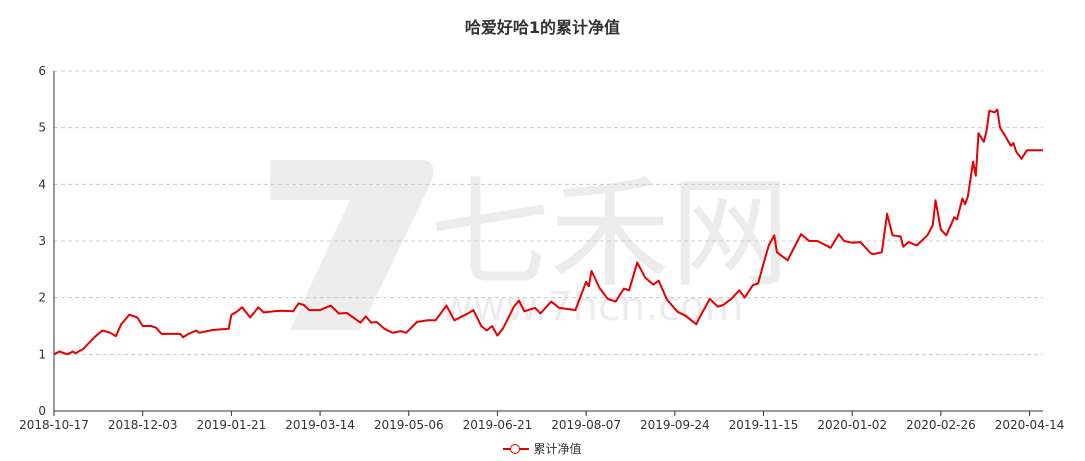 This screenshot has width=1085, height=461. What do you see at coordinates (516, 449) in the screenshot?
I see `legend-line-marker-icon` at bounding box center [516, 449].